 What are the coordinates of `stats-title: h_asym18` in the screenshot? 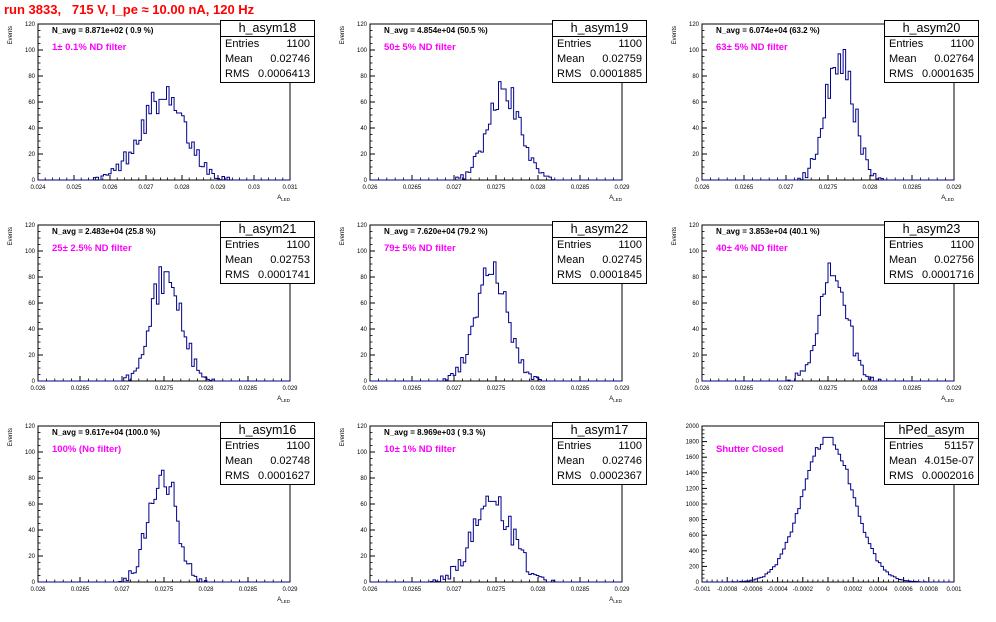 It's located at (267, 29).